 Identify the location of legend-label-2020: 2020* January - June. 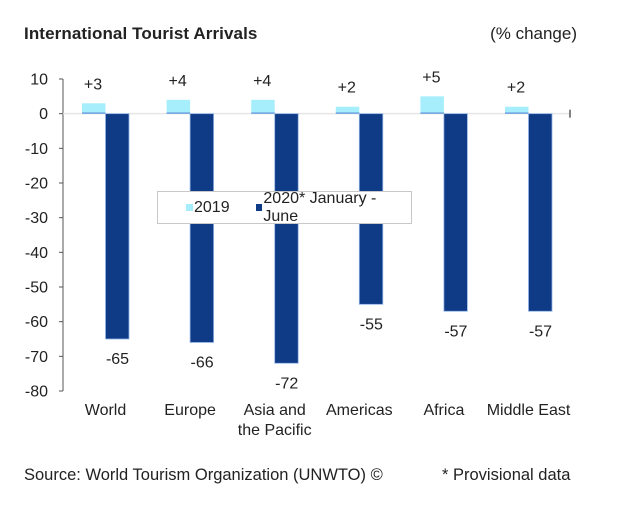
(320, 207).